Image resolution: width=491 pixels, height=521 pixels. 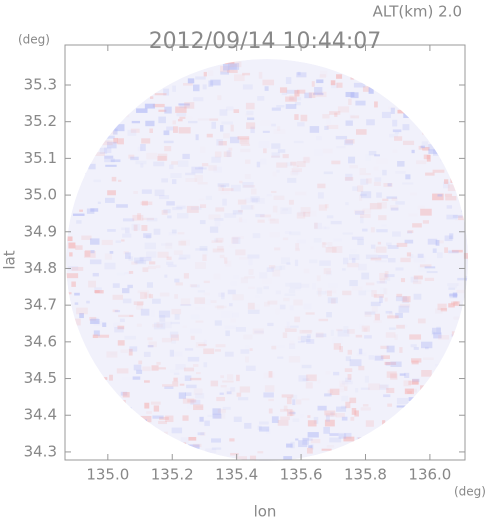 What do you see at coordinates (40, 415) in the screenshot?
I see `y-tick-label: 34.4` at bounding box center [40, 415].